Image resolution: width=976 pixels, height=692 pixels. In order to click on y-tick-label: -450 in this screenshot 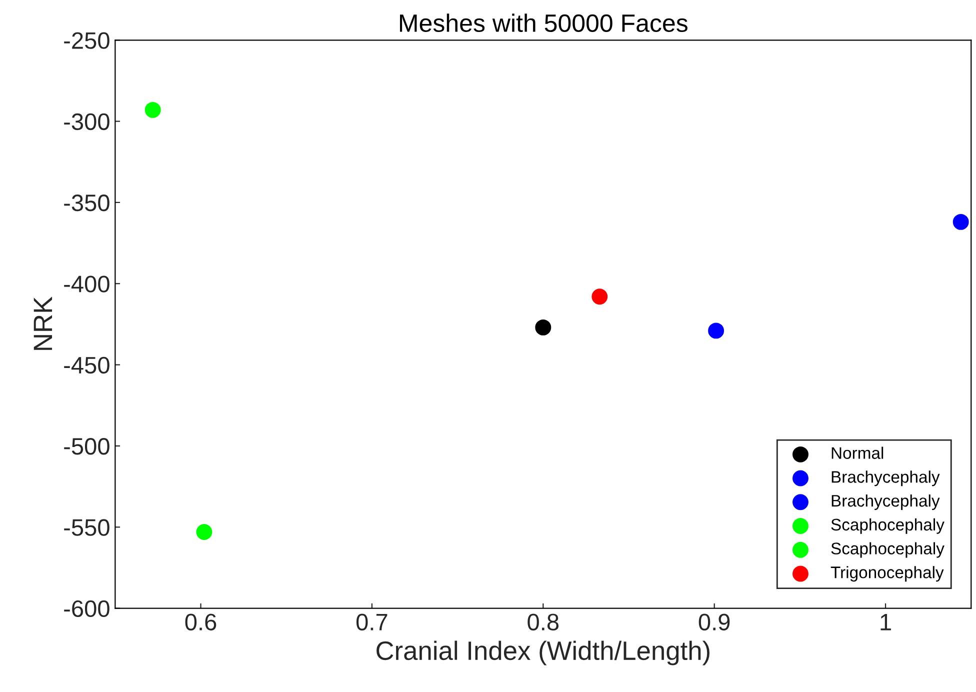, I will do `click(87, 365)`.